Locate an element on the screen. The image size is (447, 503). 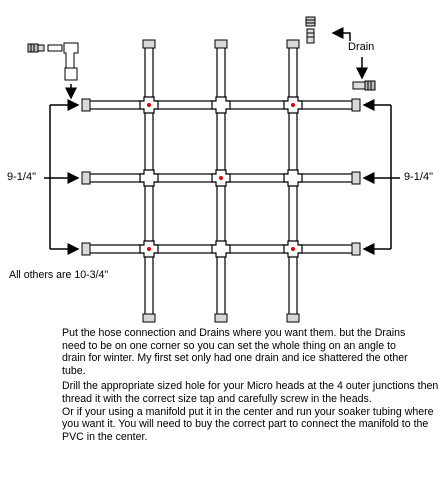
right-dimension-label: 9-1/4" is located at coordinates (418, 177).